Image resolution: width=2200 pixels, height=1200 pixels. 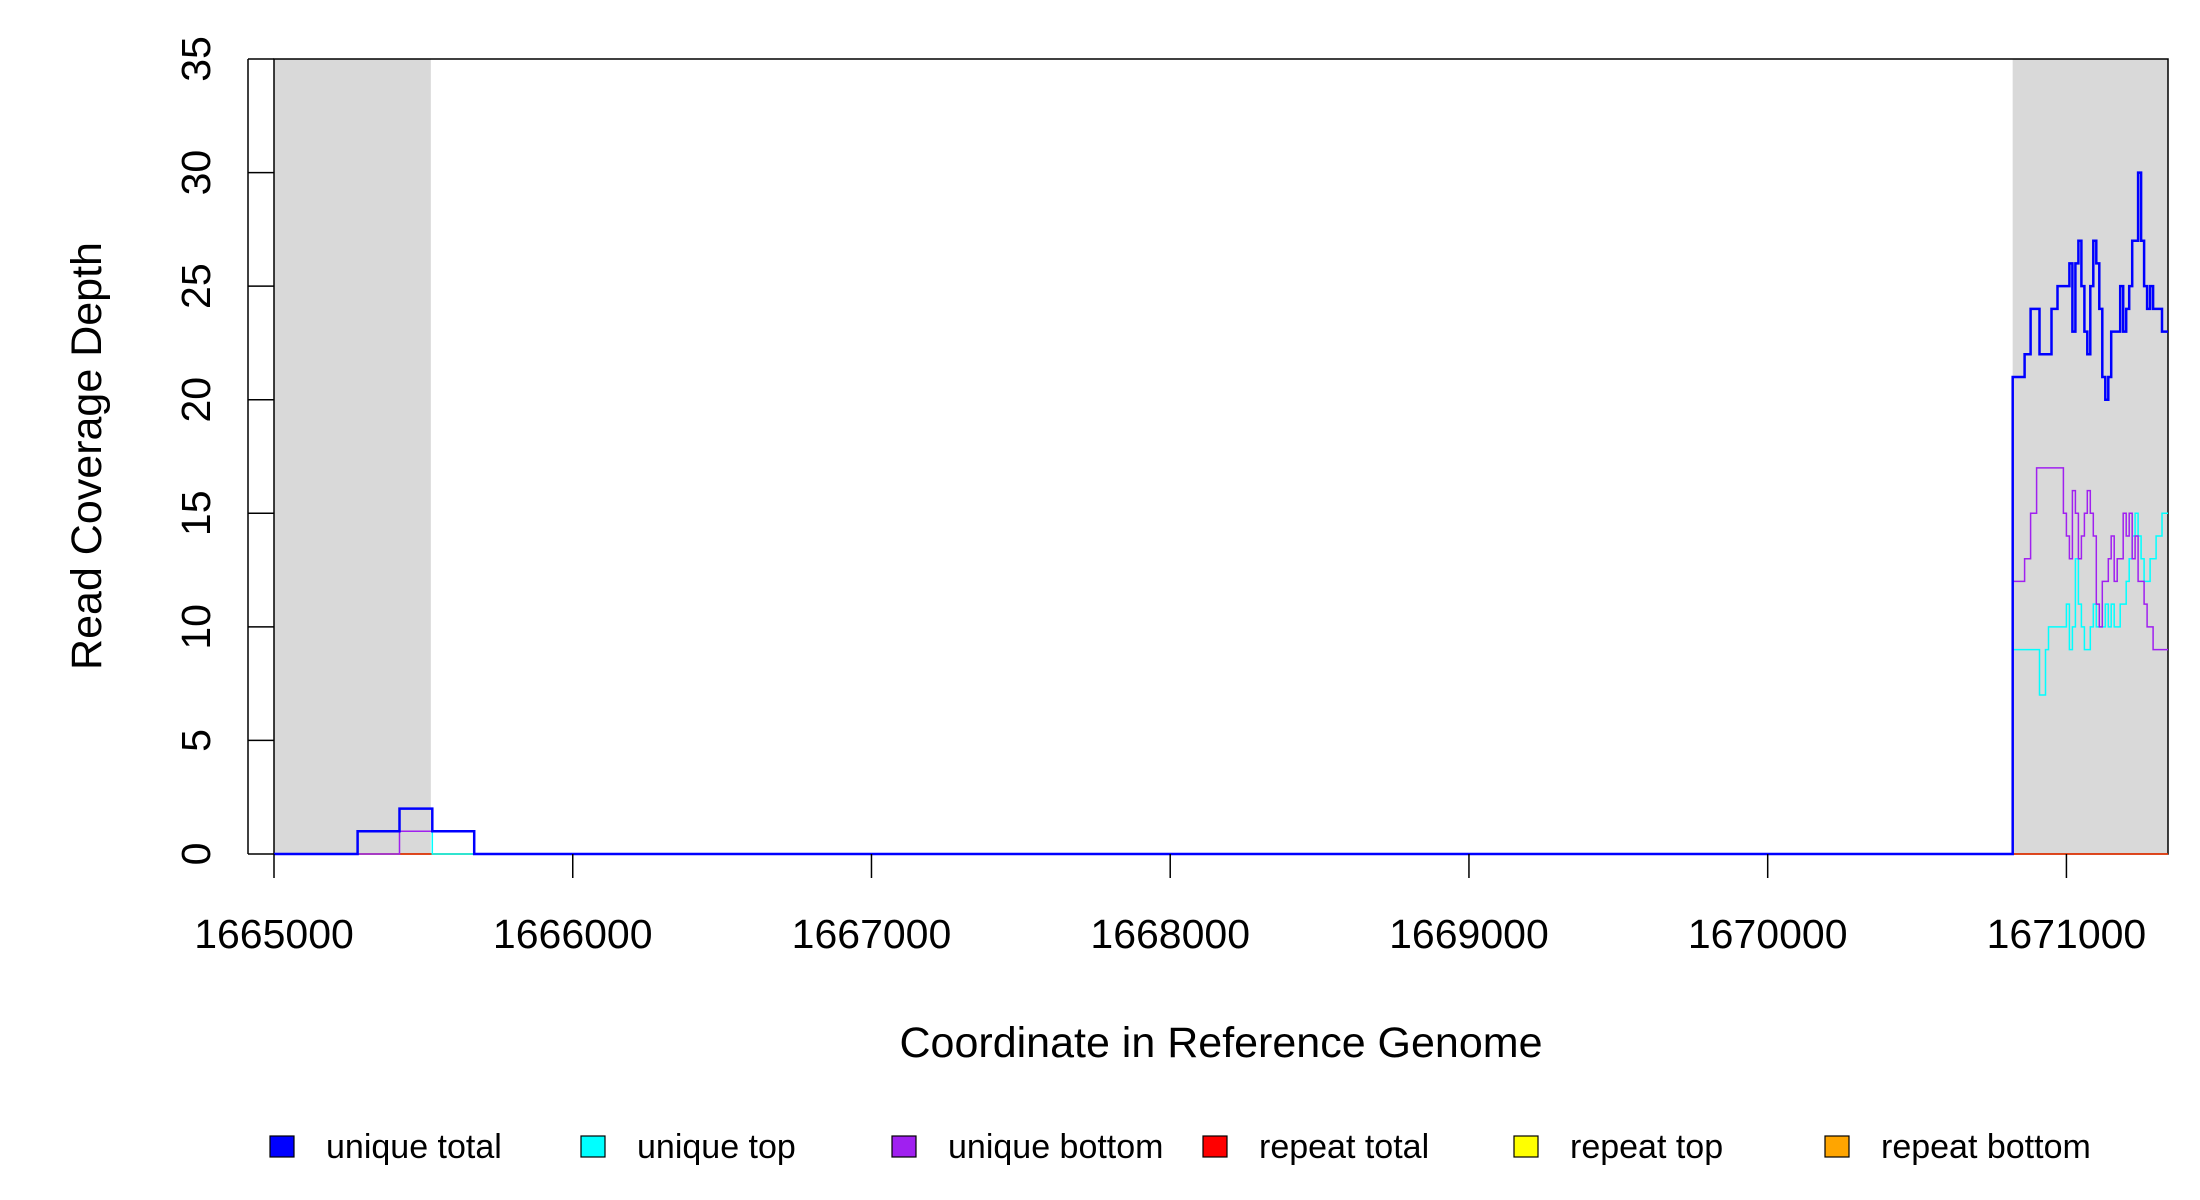 What do you see at coordinates (1646, 1147) in the screenshot?
I see `legend-label: repeat top` at bounding box center [1646, 1147].